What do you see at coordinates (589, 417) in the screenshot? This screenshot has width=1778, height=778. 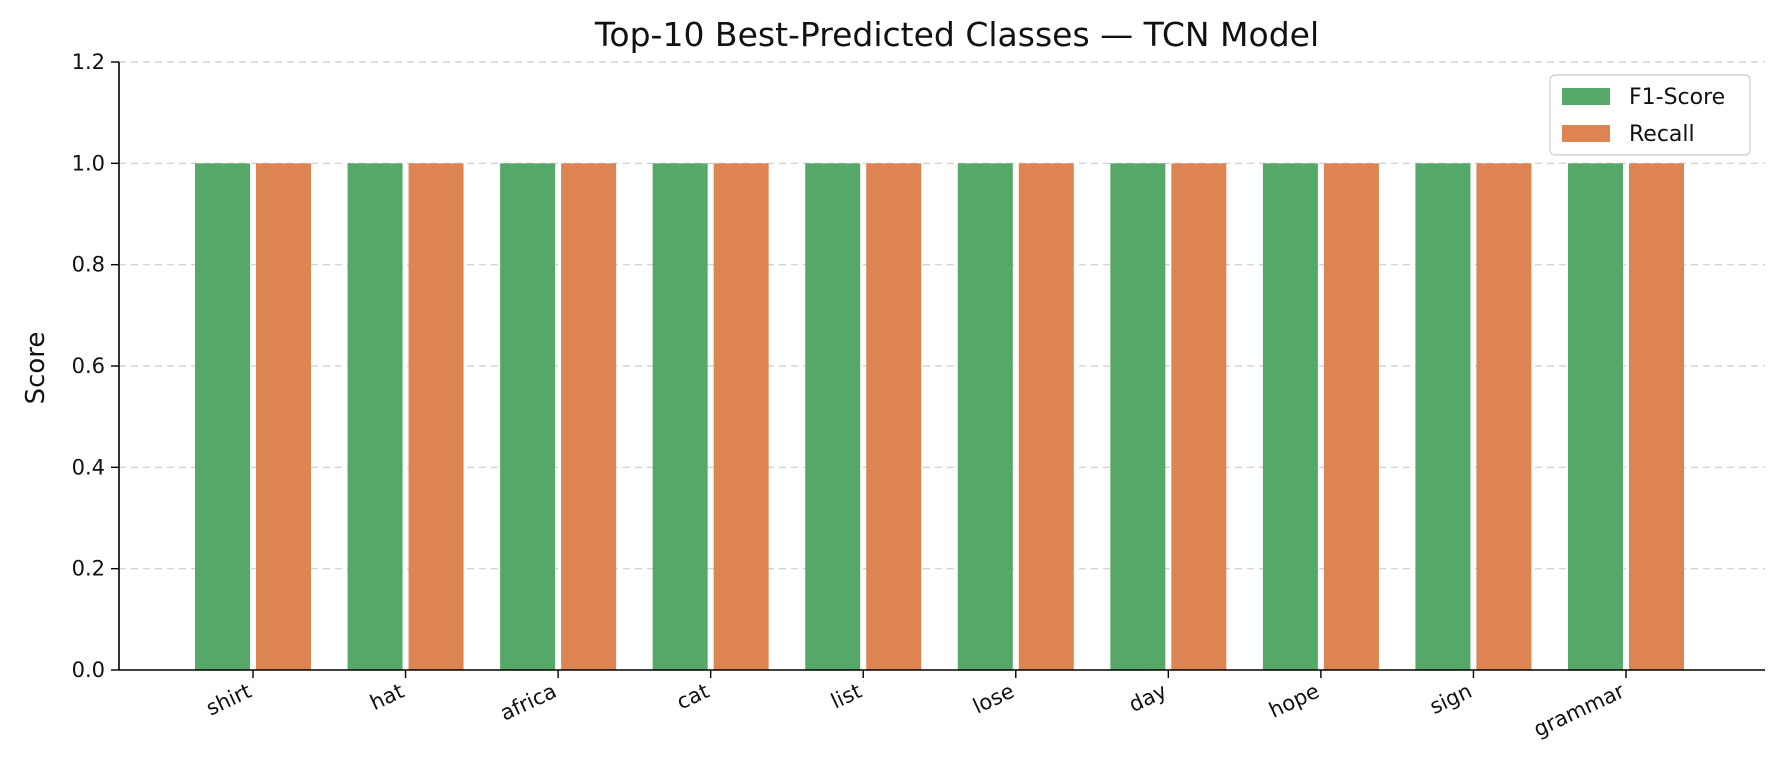 I see `bar-recall-africa` at bounding box center [589, 417].